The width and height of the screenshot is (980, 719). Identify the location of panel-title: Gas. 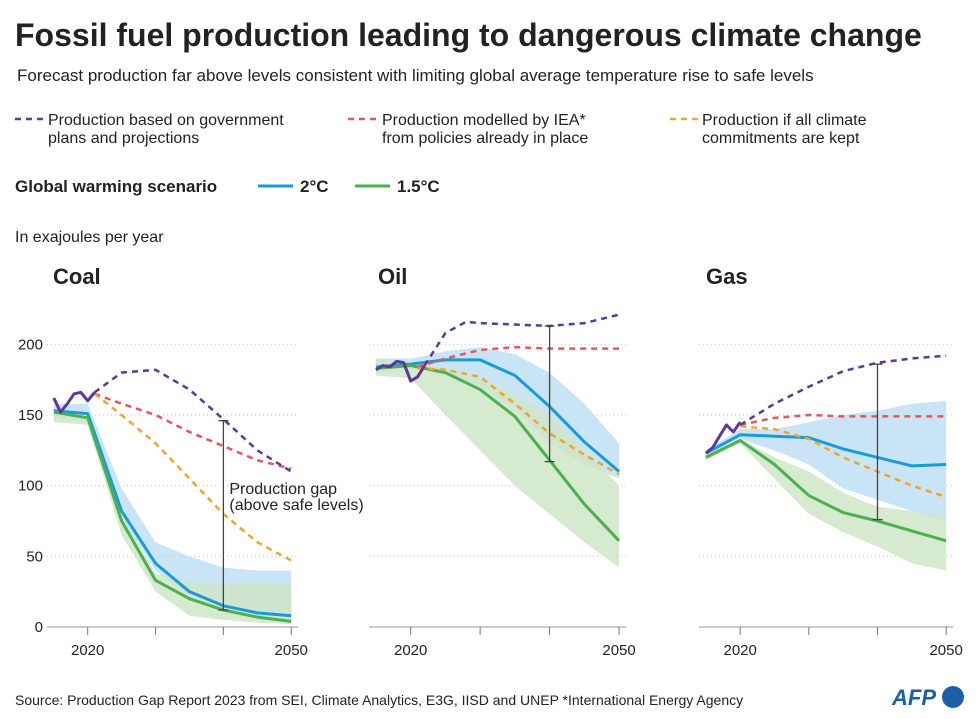
(727, 276).